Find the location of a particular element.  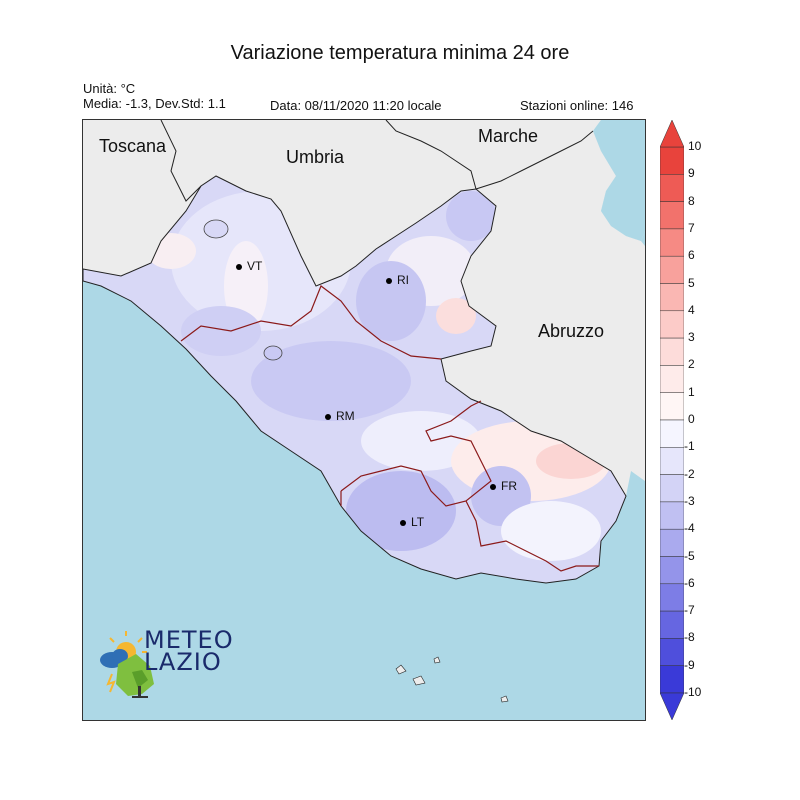

city-label: FR is located at coordinates (509, 486).